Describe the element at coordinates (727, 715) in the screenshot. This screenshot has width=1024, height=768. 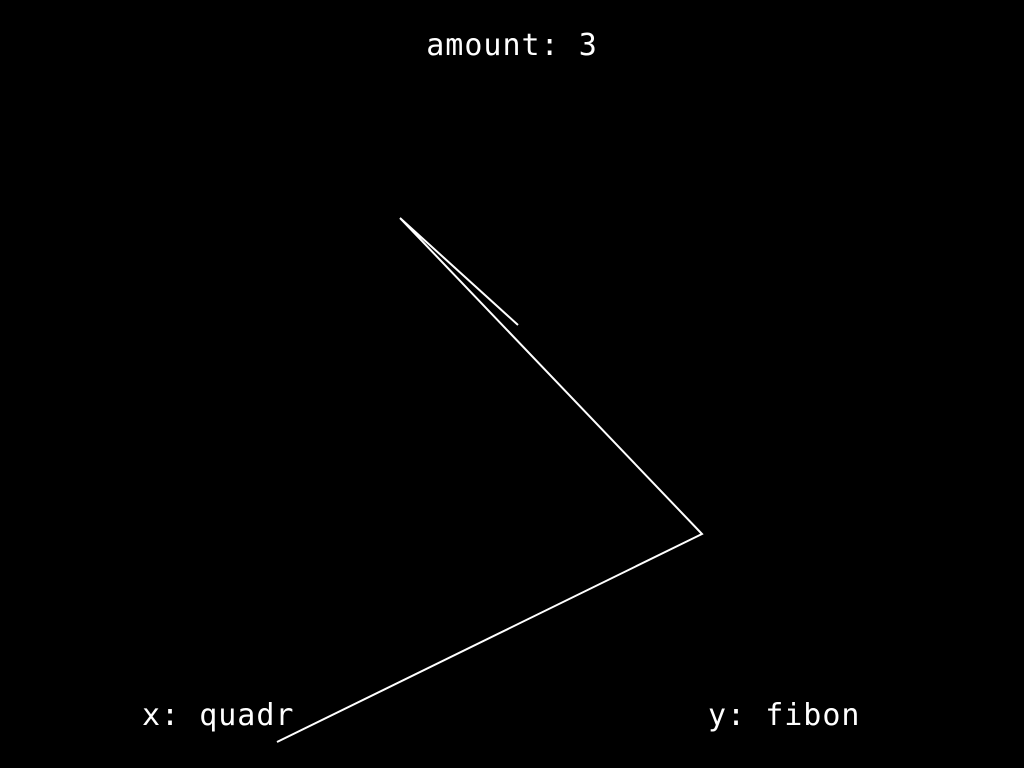
I see `y-label: y:` at that location.